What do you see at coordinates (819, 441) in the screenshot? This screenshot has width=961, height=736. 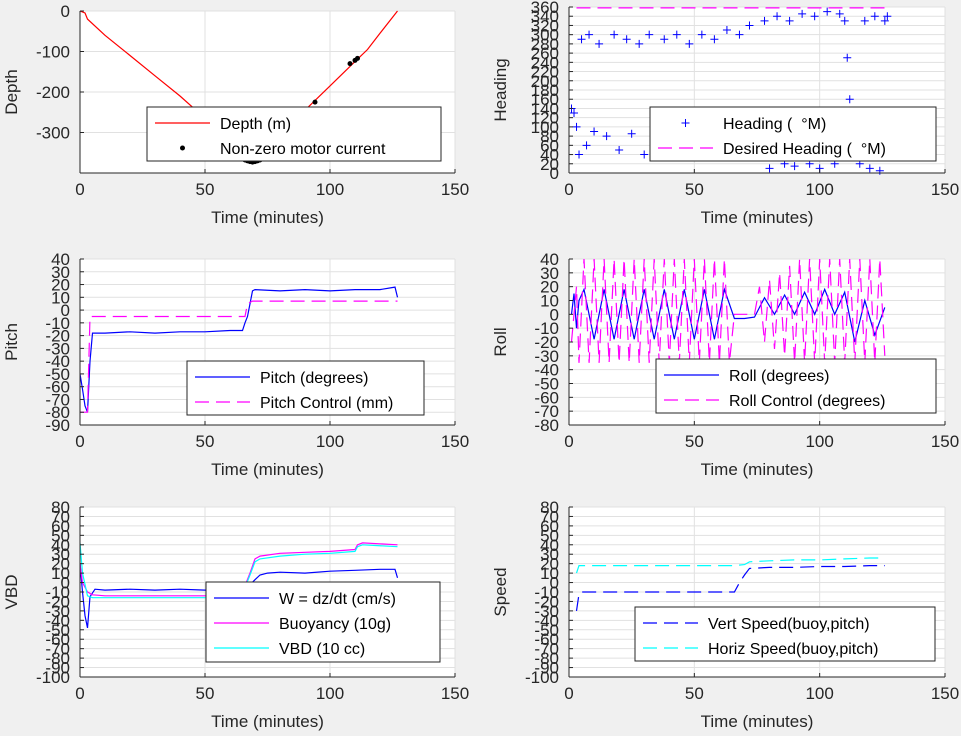 I see `roll-x-tick-label: 100` at bounding box center [819, 441].